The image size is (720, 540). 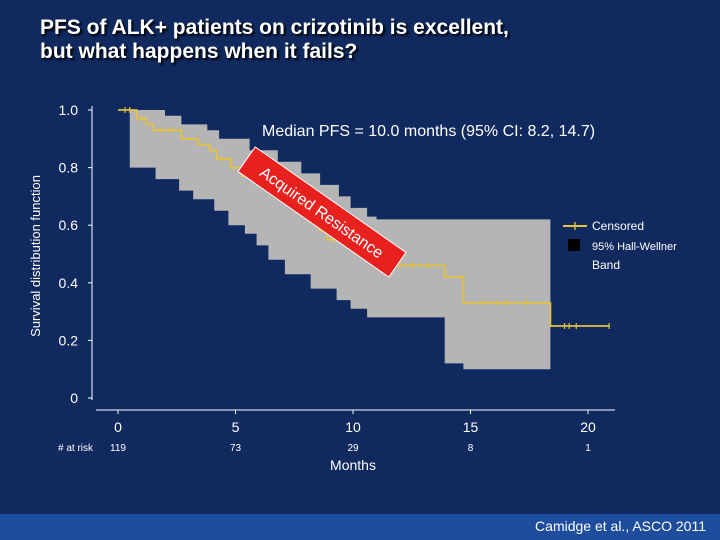 I want to click on y-tick-label: 0.2, so click(x=69, y=340).